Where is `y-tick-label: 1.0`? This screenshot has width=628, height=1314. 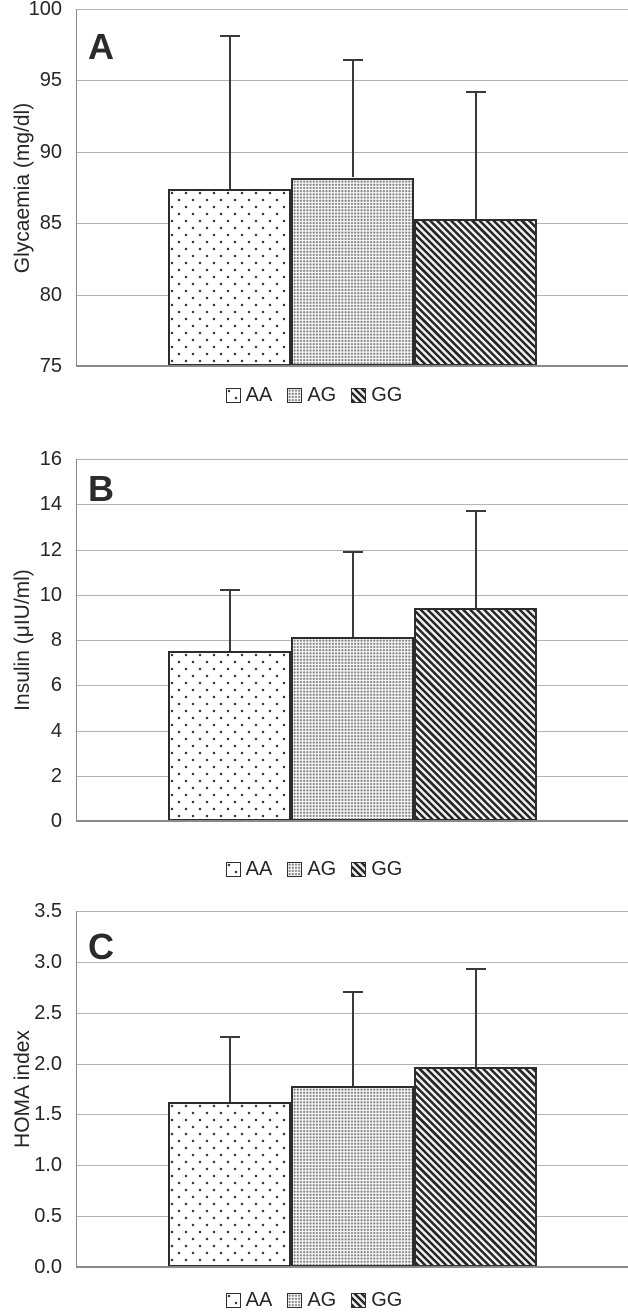
y-tick-label: 1.0 is located at coordinates (48, 1165).